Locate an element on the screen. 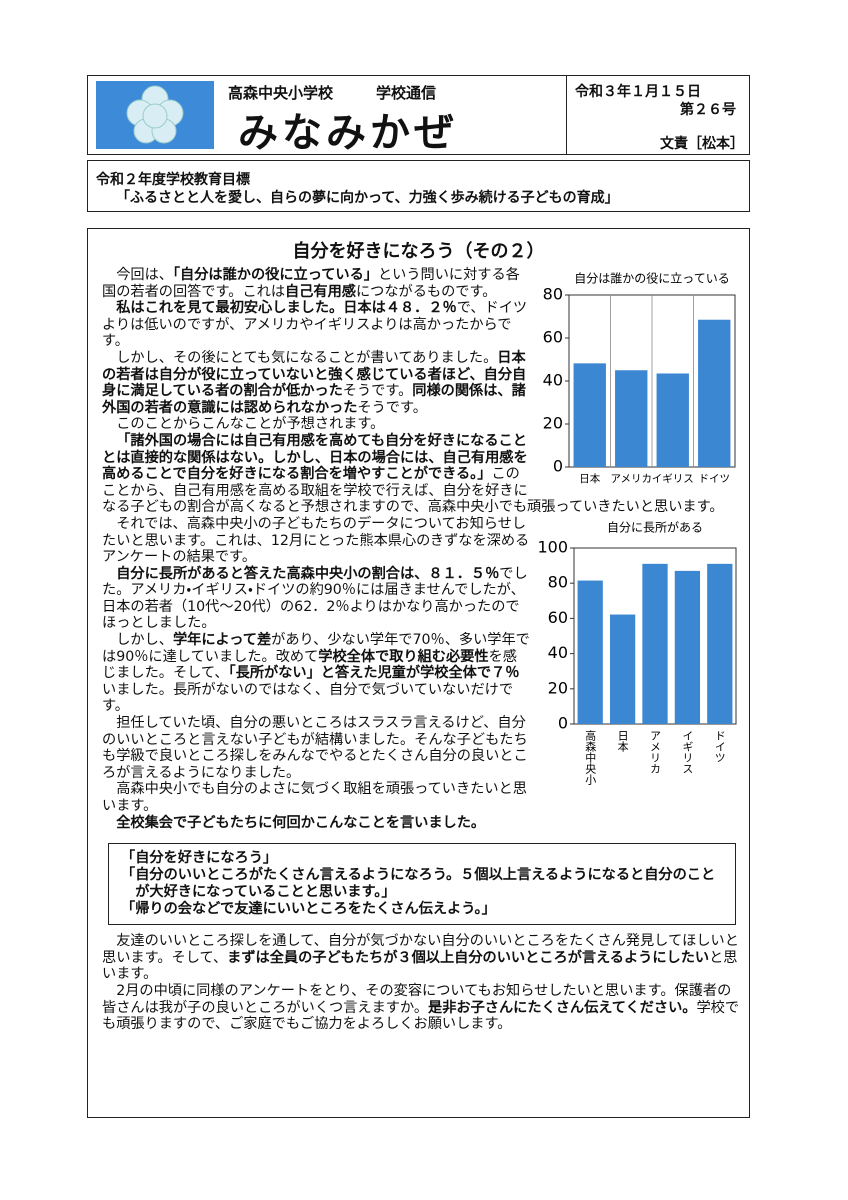 This screenshot has height=1200, width=848. text-run: 同様の関係は、諸外国の若者の意識には認められなかった is located at coordinates (314, 399).